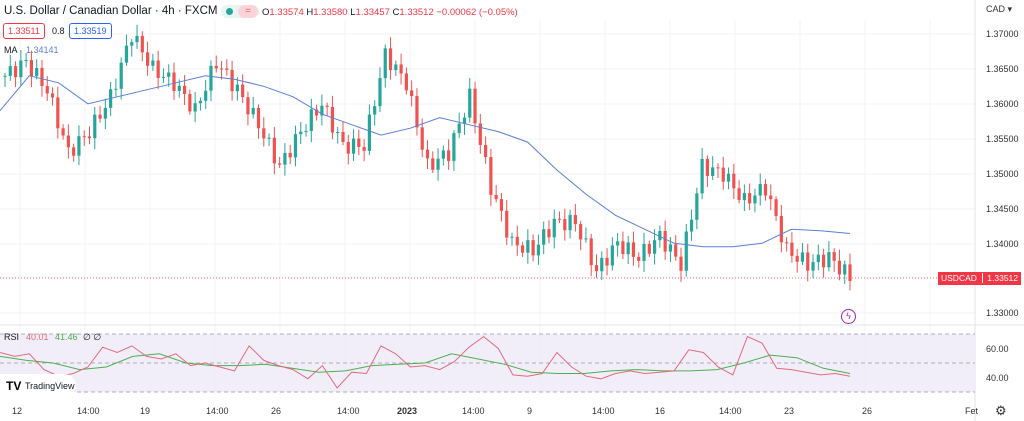  Describe the element at coordinates (999, 9) in the screenshot. I see `currency-dropdown: CAD ▾` at that location.